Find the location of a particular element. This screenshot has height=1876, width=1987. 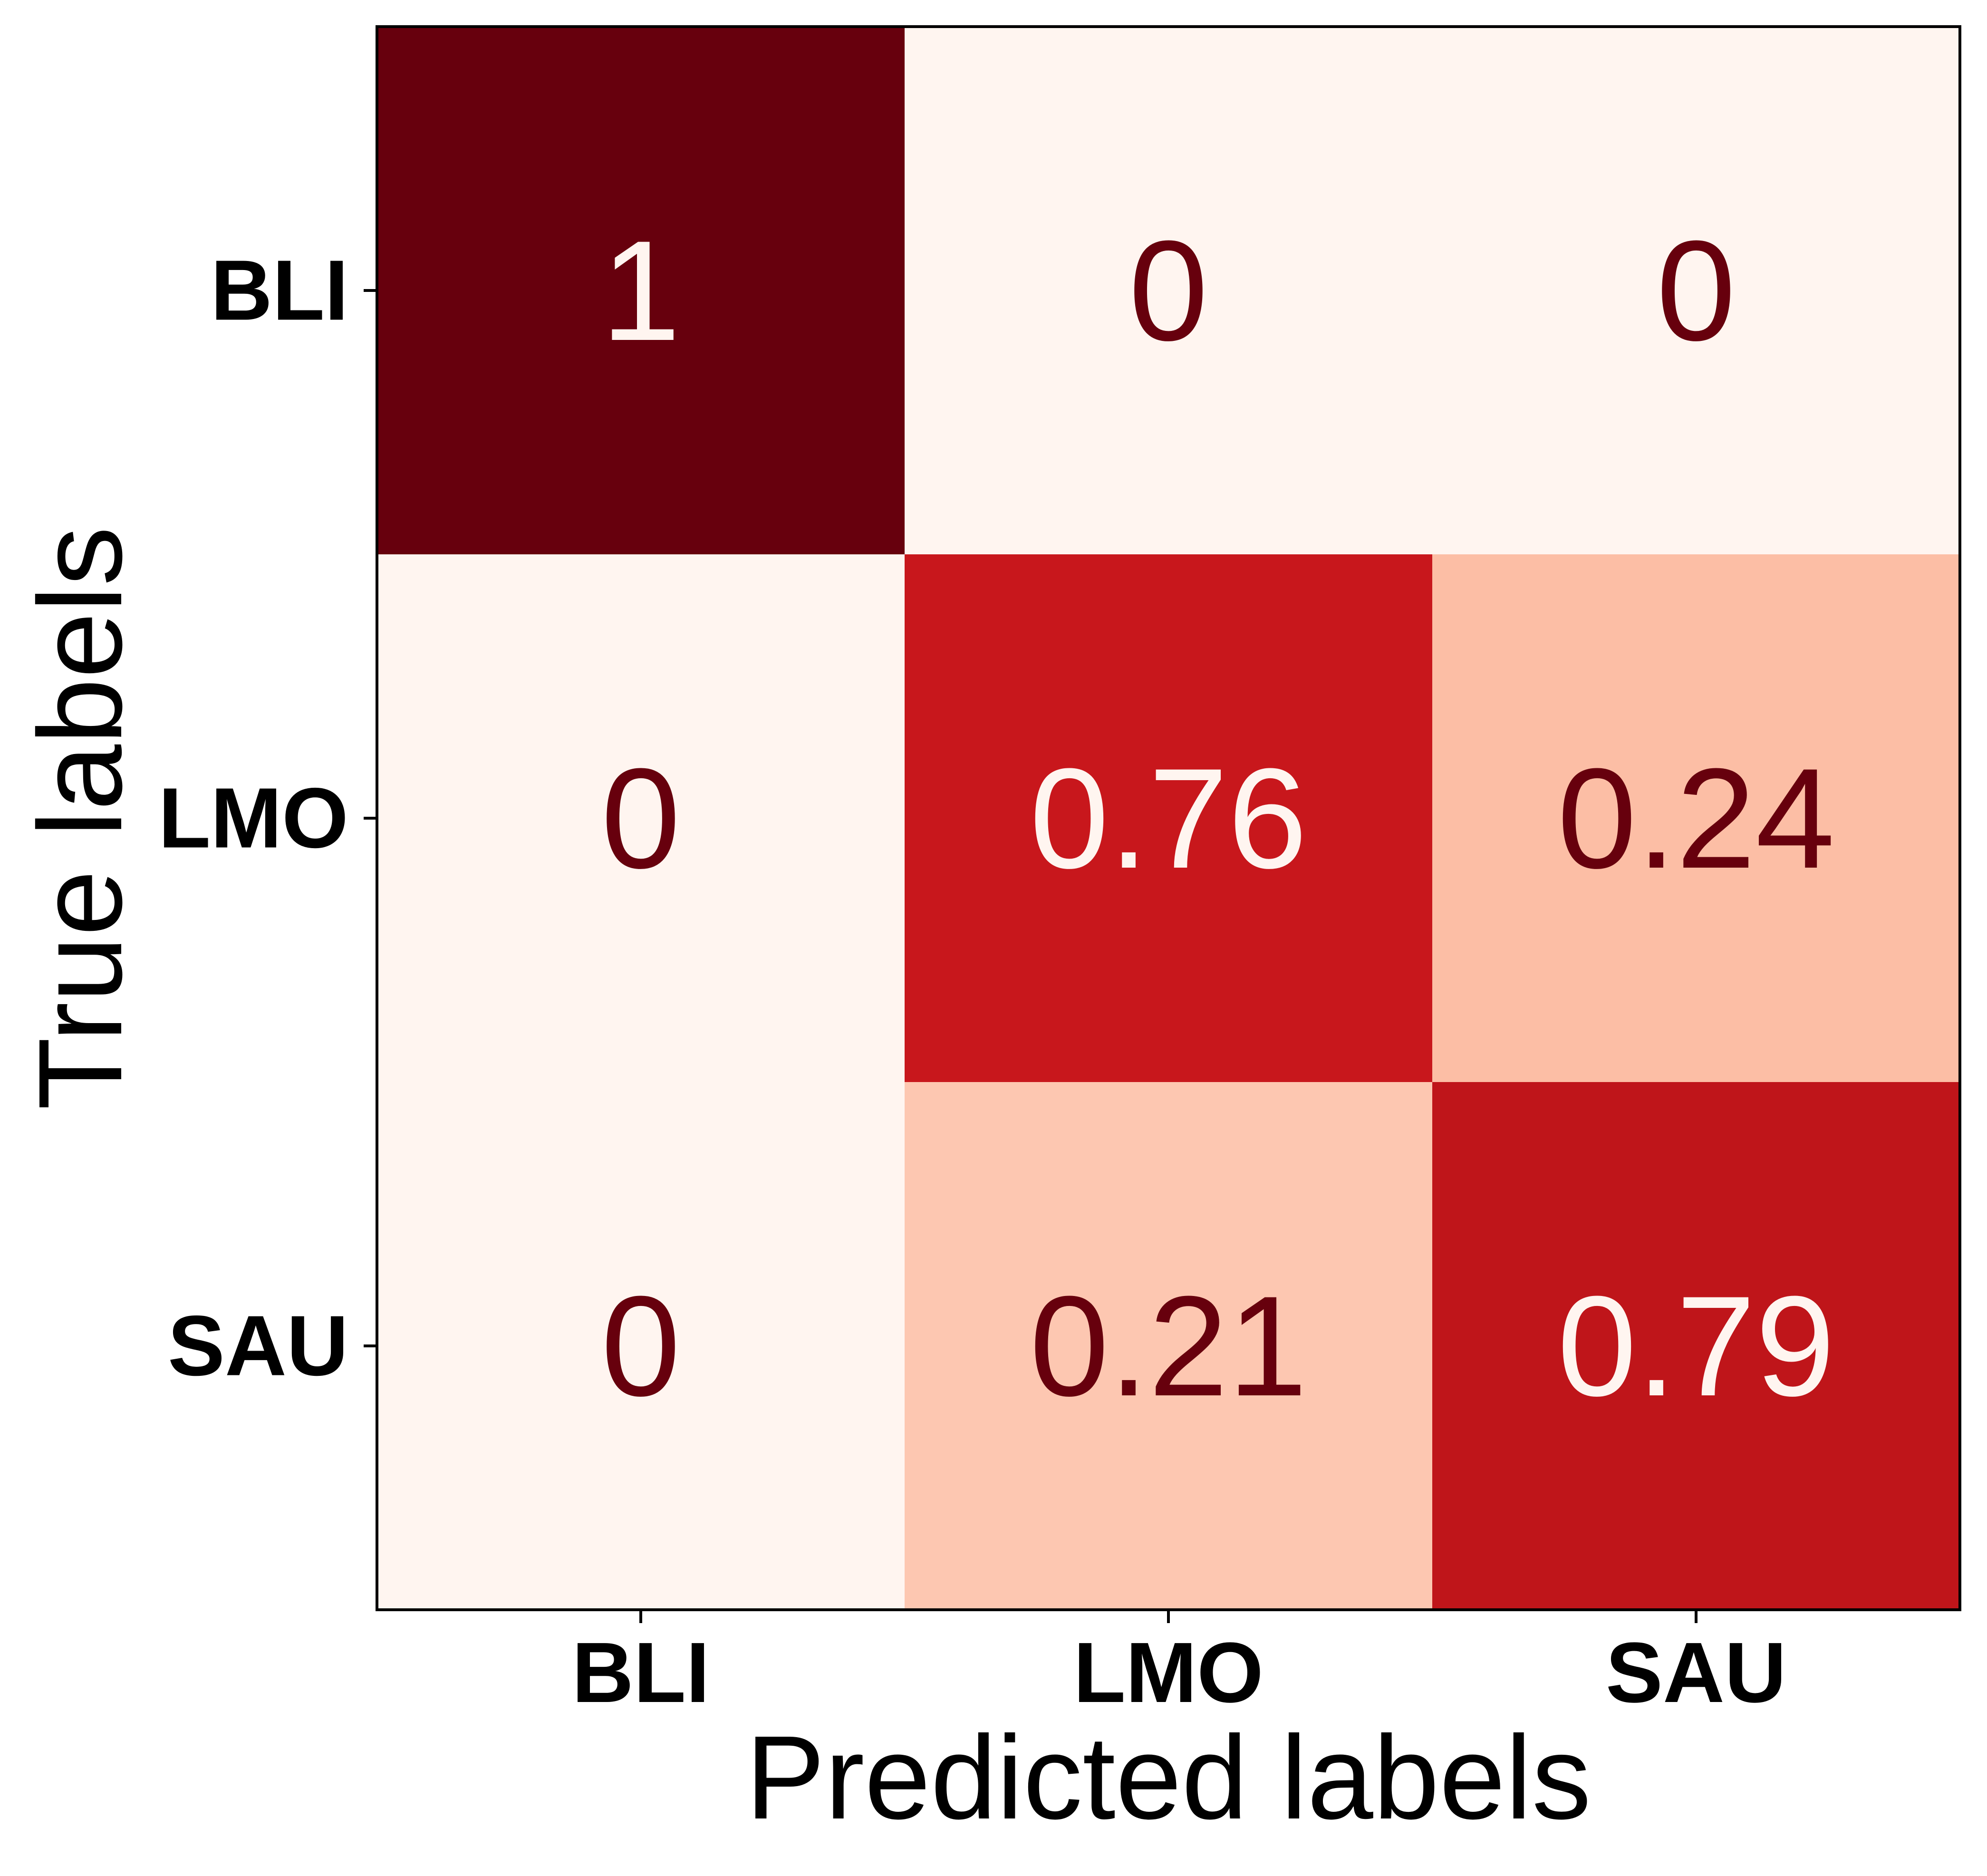

y-axis-label: True labels is located at coordinates (80, 818).